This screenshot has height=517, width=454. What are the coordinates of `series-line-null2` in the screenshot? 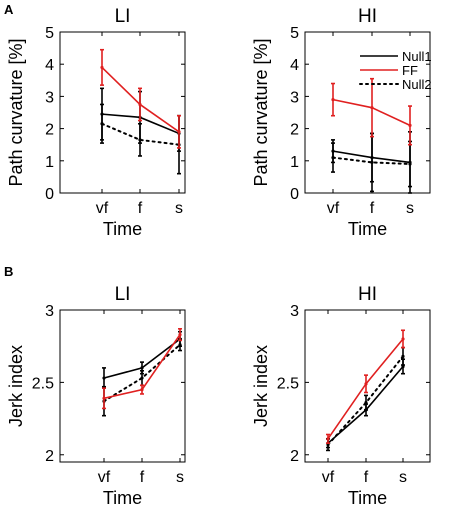 It's located at (371, 161).